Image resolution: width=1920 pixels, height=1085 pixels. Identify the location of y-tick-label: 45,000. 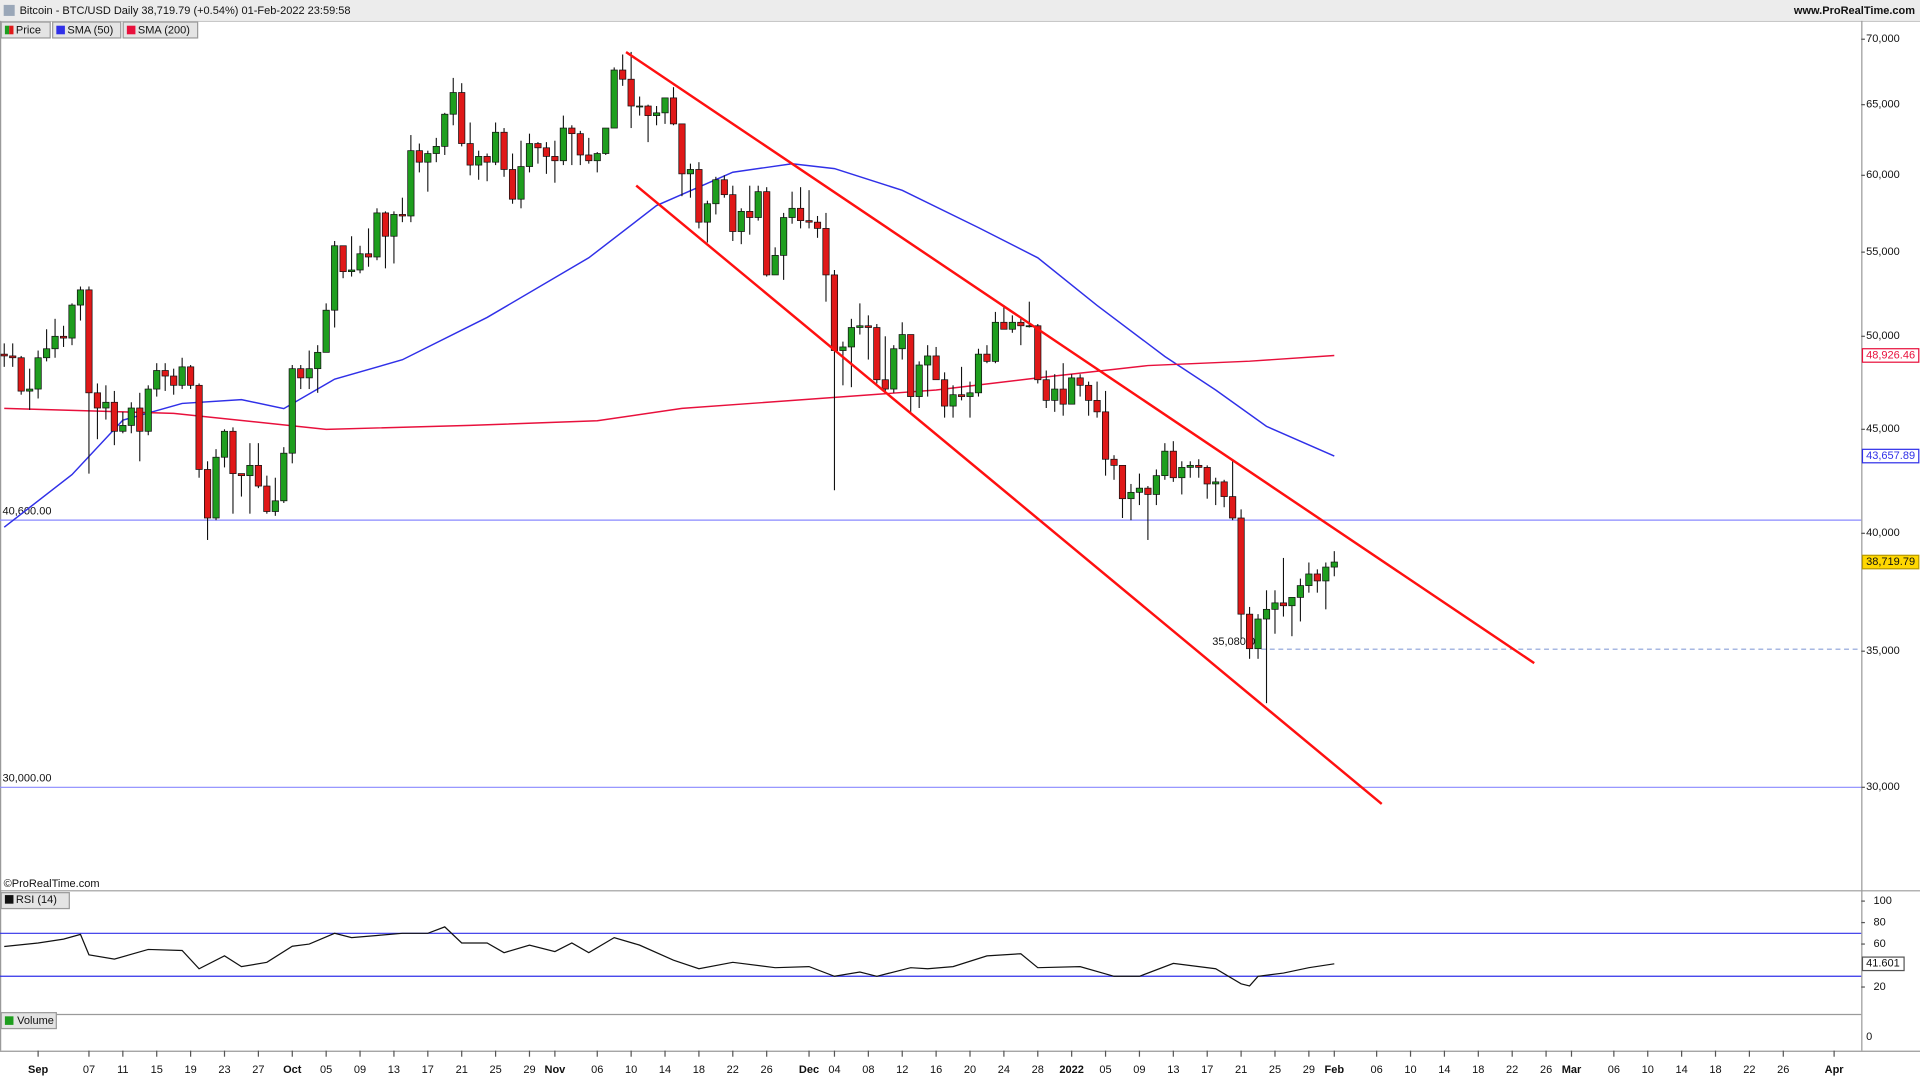
(1883, 429).